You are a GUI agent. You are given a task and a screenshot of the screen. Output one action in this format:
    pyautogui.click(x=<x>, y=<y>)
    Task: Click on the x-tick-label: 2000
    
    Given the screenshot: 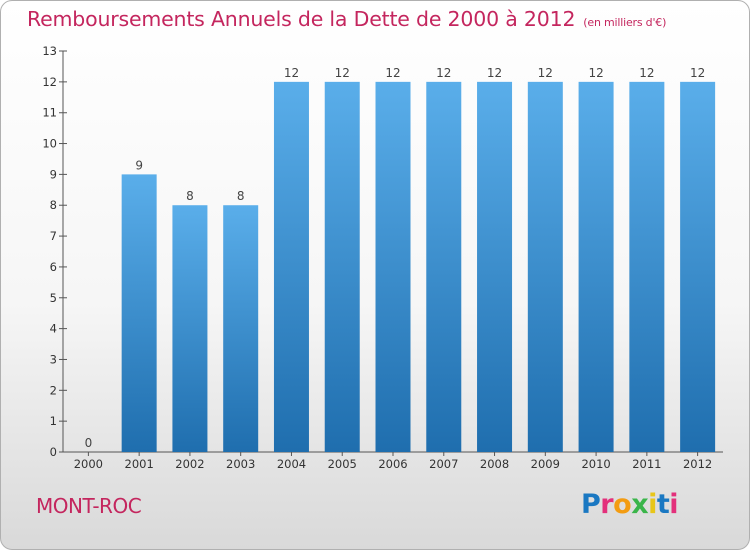 What is the action you would take?
    pyautogui.click(x=88, y=464)
    